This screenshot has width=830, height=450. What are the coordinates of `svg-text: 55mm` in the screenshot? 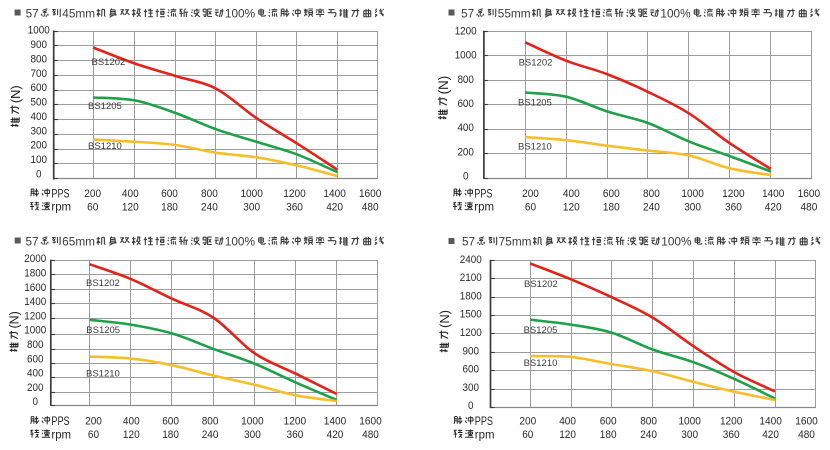 It's located at (514, 13).